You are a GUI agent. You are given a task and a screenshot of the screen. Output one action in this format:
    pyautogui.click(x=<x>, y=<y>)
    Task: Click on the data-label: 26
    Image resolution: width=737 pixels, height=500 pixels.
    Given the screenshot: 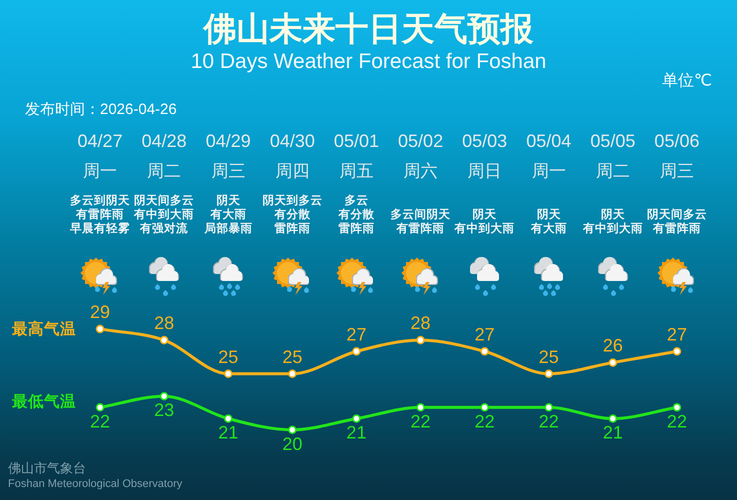 What is the action you would take?
    pyautogui.click(x=612, y=346)
    